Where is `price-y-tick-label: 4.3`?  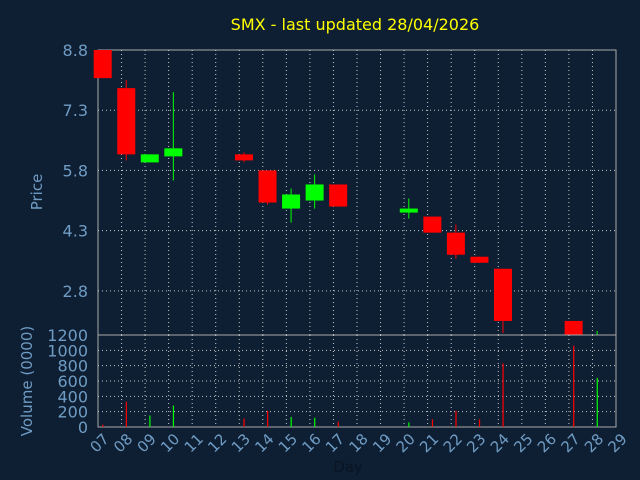
price-y-tick-label: 4.3 is located at coordinates (75, 231).